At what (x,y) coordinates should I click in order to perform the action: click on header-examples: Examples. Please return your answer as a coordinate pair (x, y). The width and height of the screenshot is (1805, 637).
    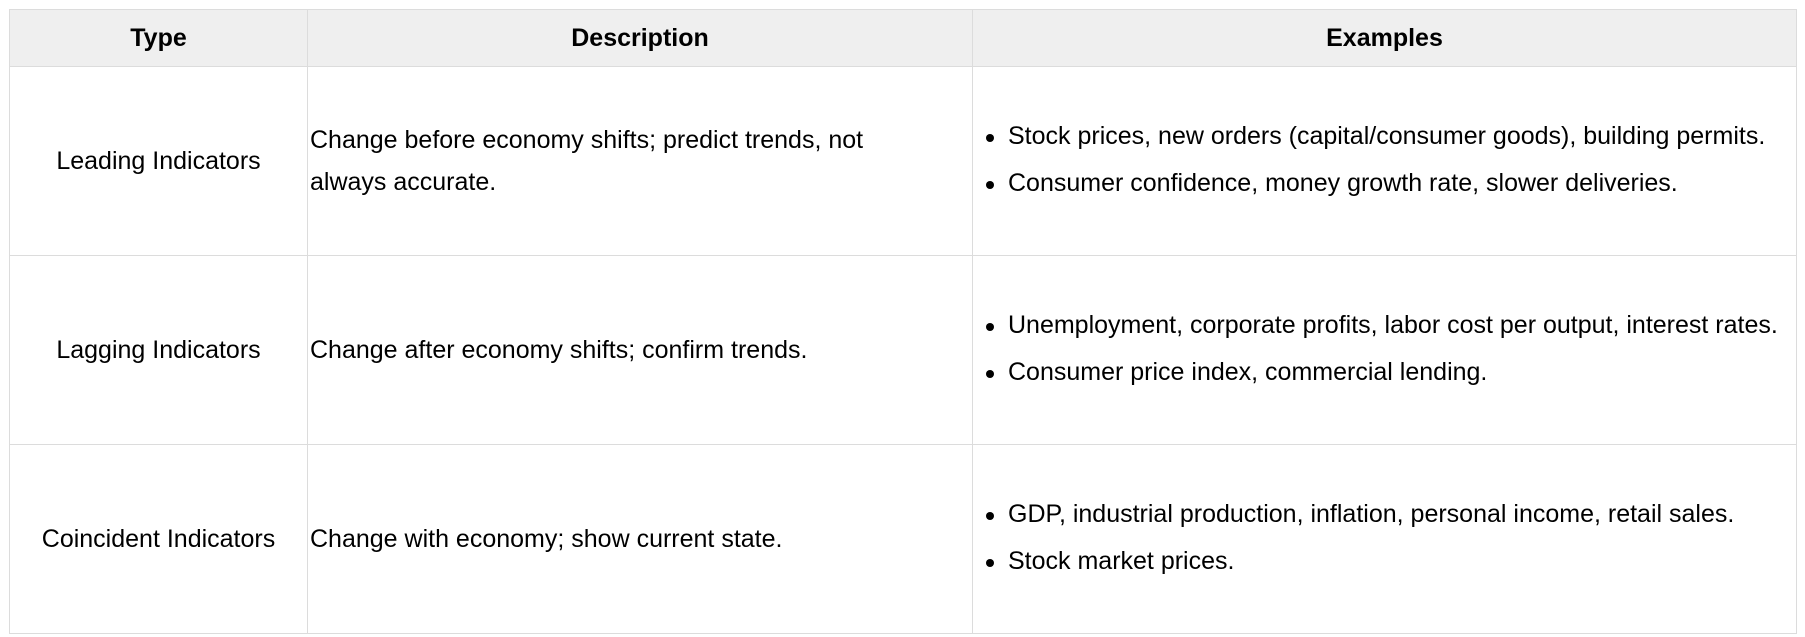
    Looking at the image, I should click on (1384, 38).